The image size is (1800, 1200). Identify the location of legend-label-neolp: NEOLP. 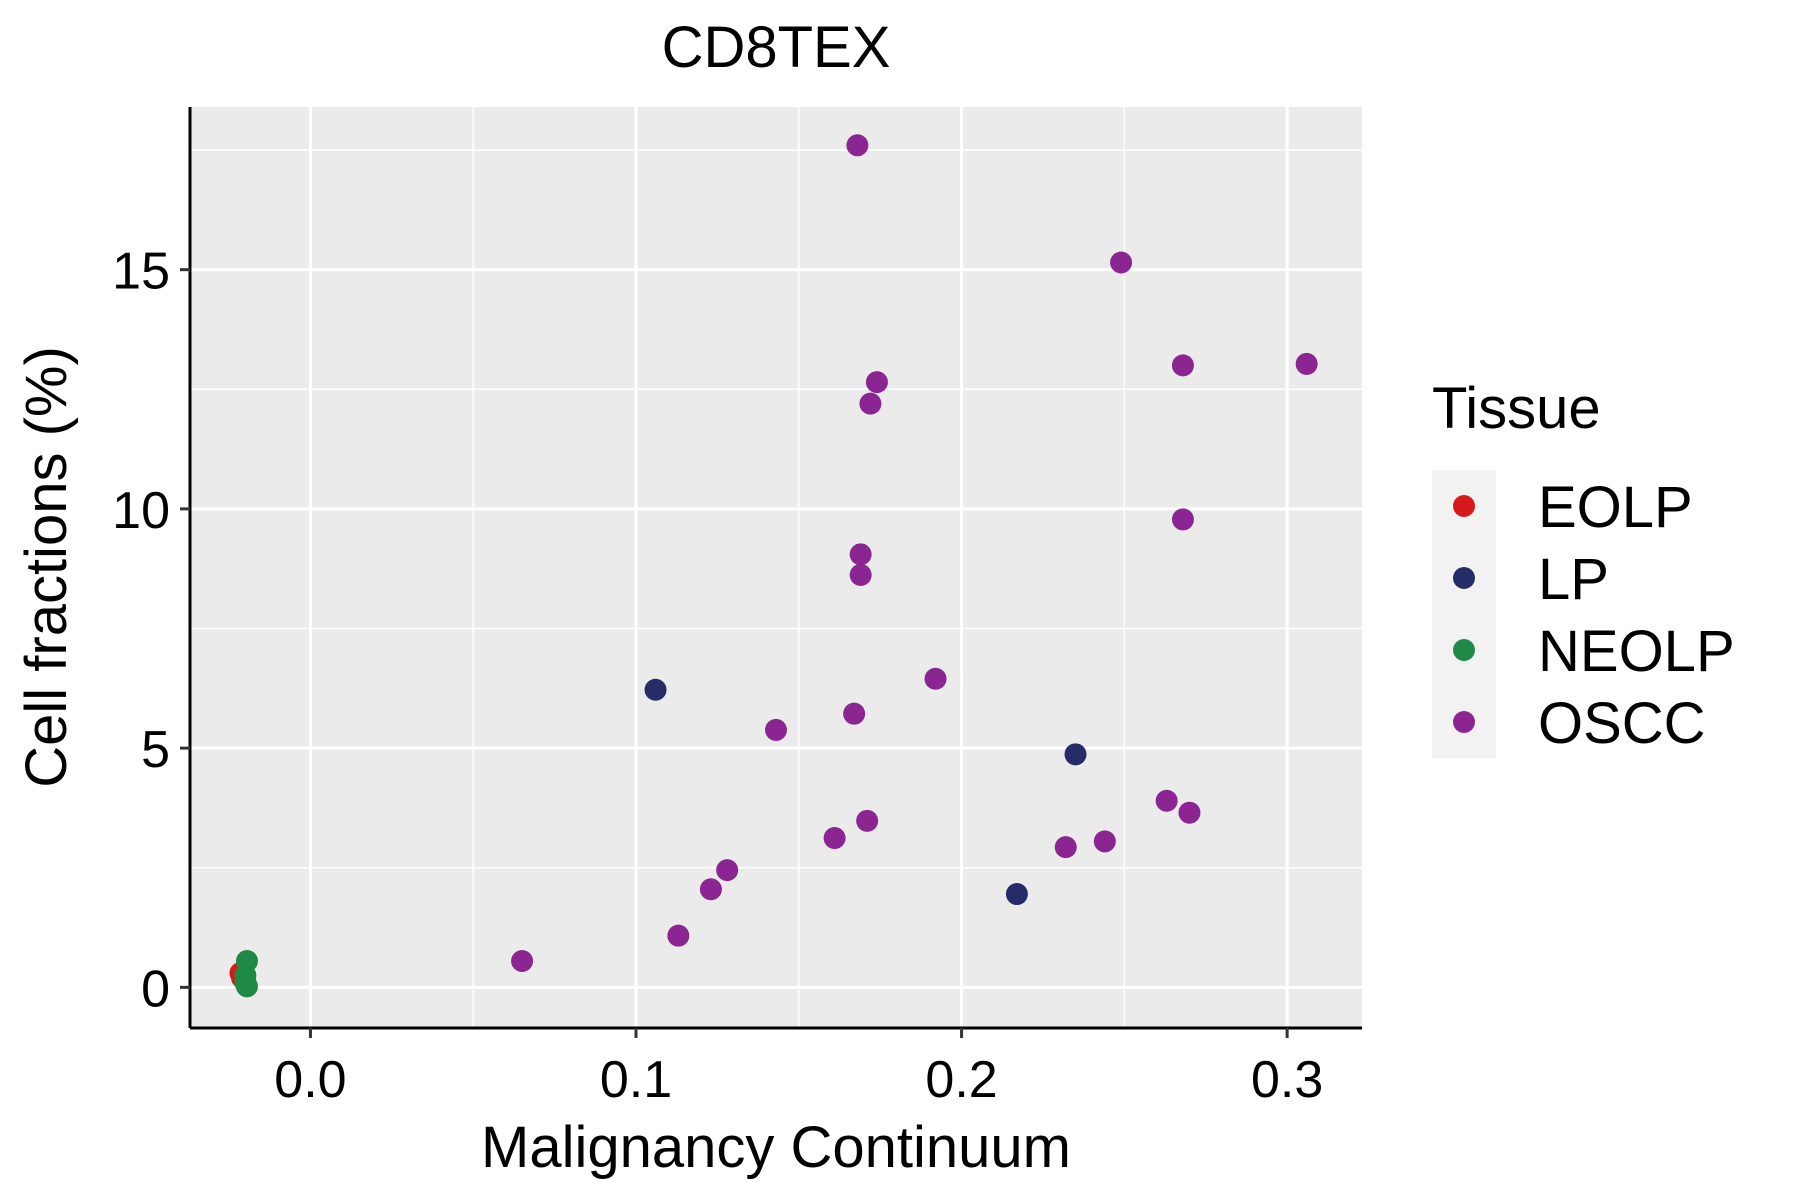
(1636, 651).